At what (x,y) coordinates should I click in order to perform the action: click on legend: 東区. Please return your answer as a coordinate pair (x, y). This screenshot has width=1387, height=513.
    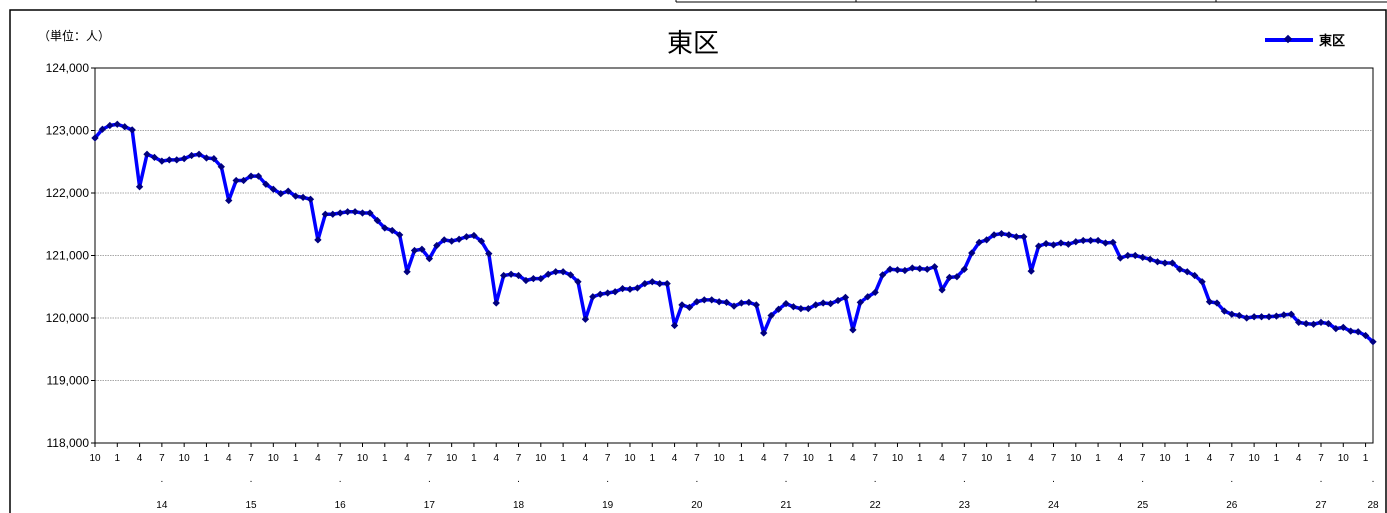
    Looking at the image, I should click on (1305, 41).